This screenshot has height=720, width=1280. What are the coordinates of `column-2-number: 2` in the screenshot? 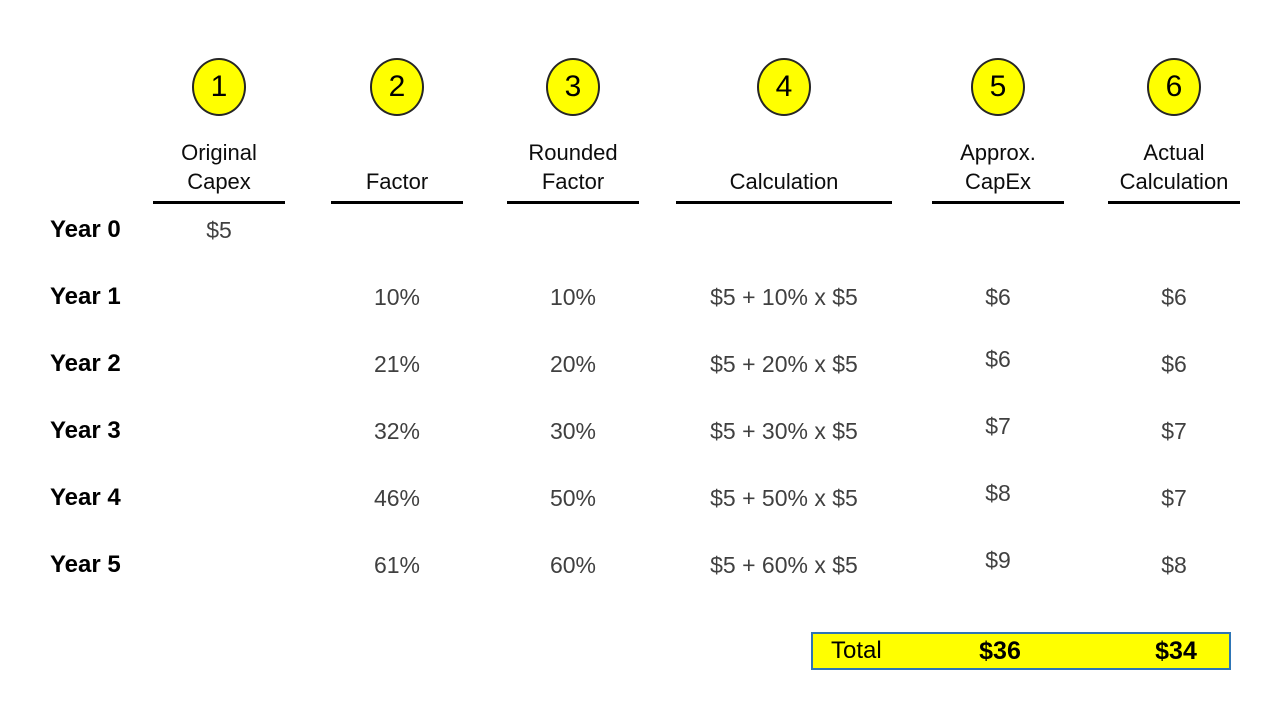 It's located at (397, 86).